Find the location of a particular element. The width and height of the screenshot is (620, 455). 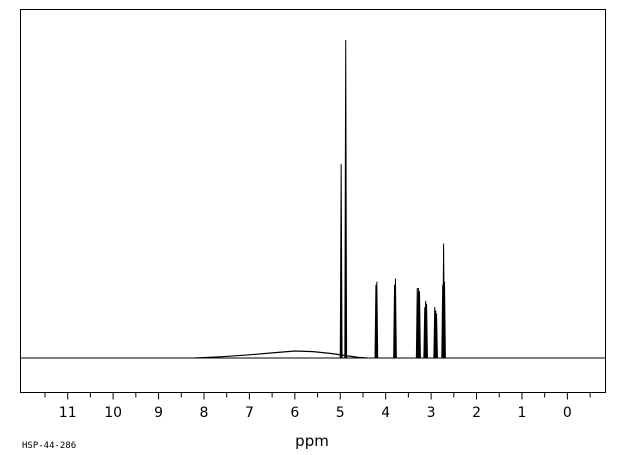

x-tick-label: 5 is located at coordinates (340, 413).